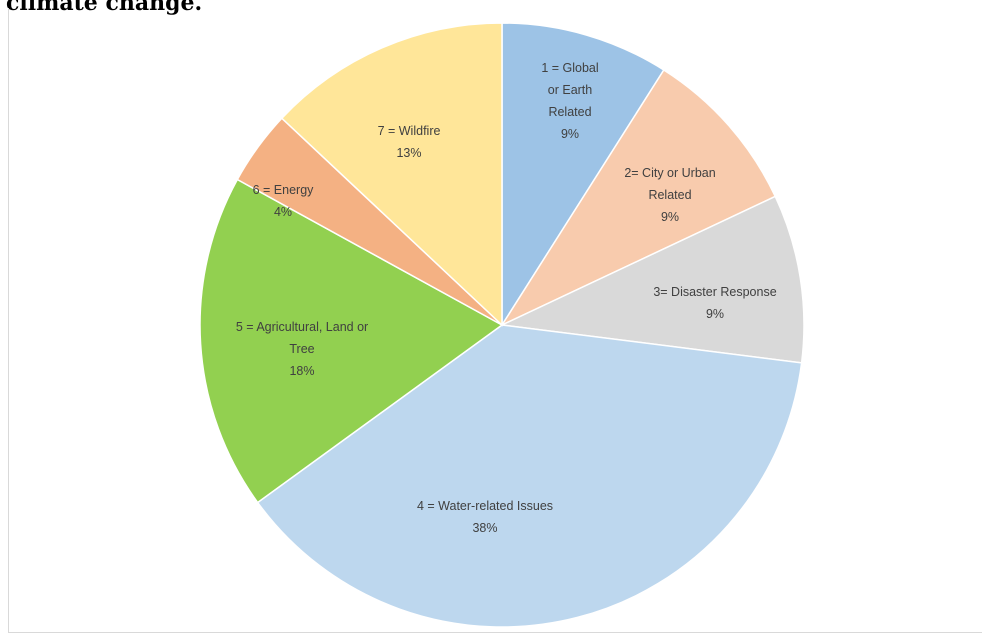 The image size is (987, 635). What do you see at coordinates (409, 142) in the screenshot?
I see `slice-label-7: 7 = Wildfire 13%` at bounding box center [409, 142].